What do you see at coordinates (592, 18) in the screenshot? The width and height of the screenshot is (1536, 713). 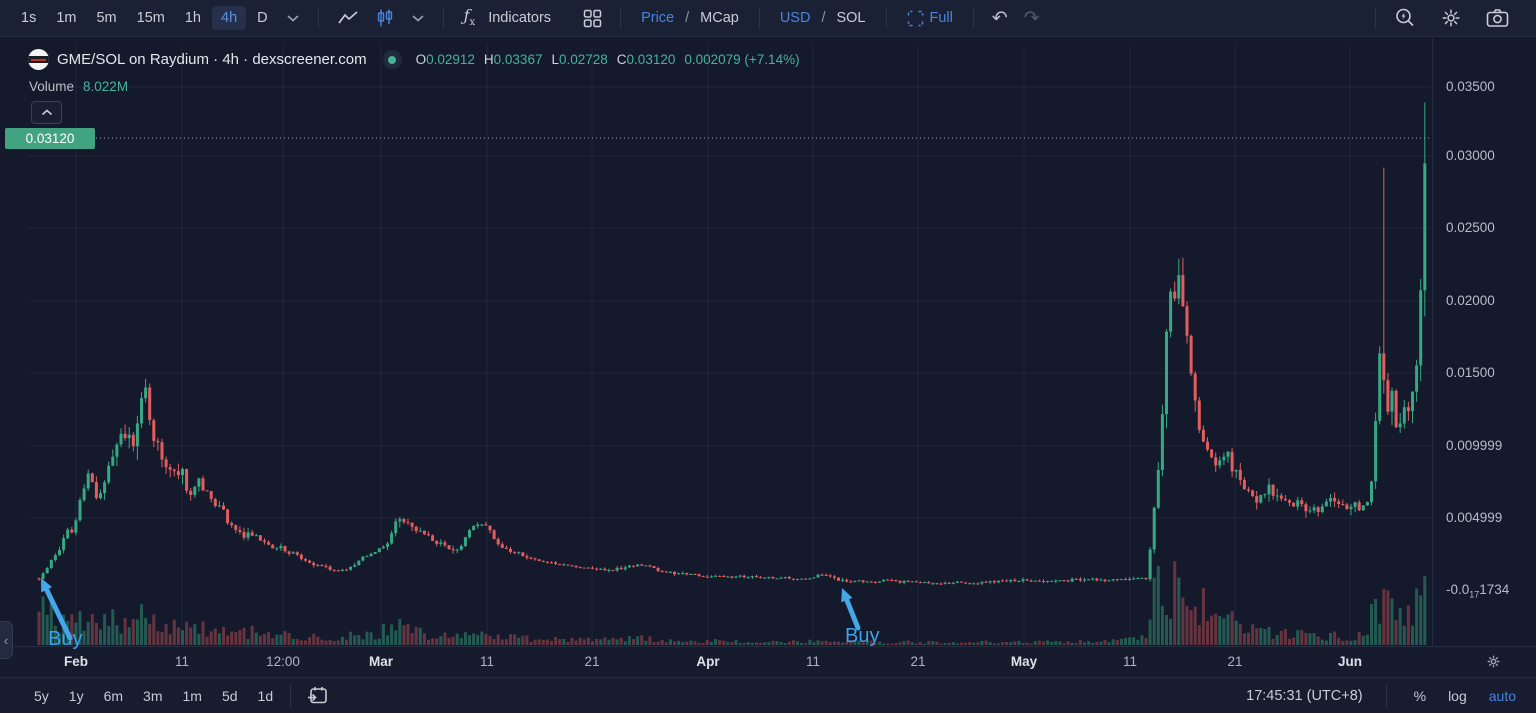 I see `layout-grid-icon` at bounding box center [592, 18].